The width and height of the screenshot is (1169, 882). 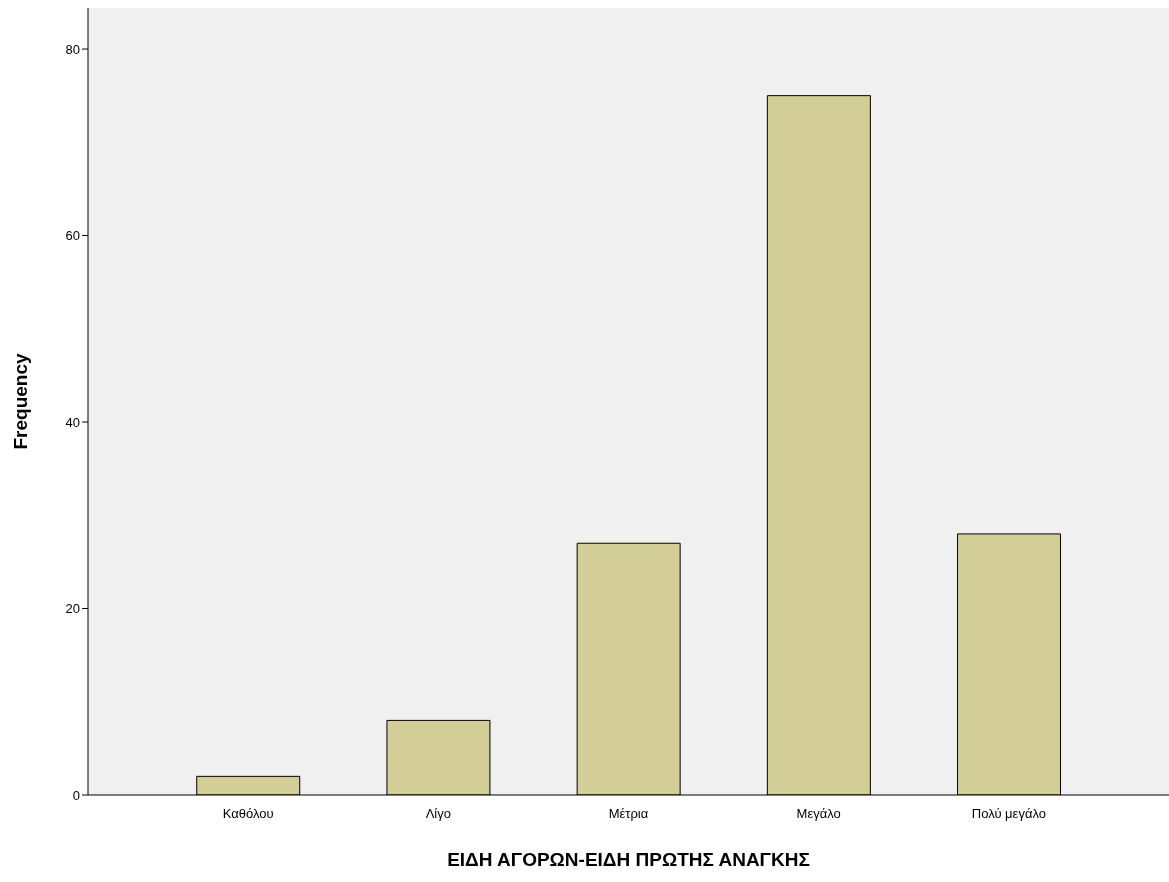 I want to click on y-axis-title: Frequency, so click(x=20, y=401).